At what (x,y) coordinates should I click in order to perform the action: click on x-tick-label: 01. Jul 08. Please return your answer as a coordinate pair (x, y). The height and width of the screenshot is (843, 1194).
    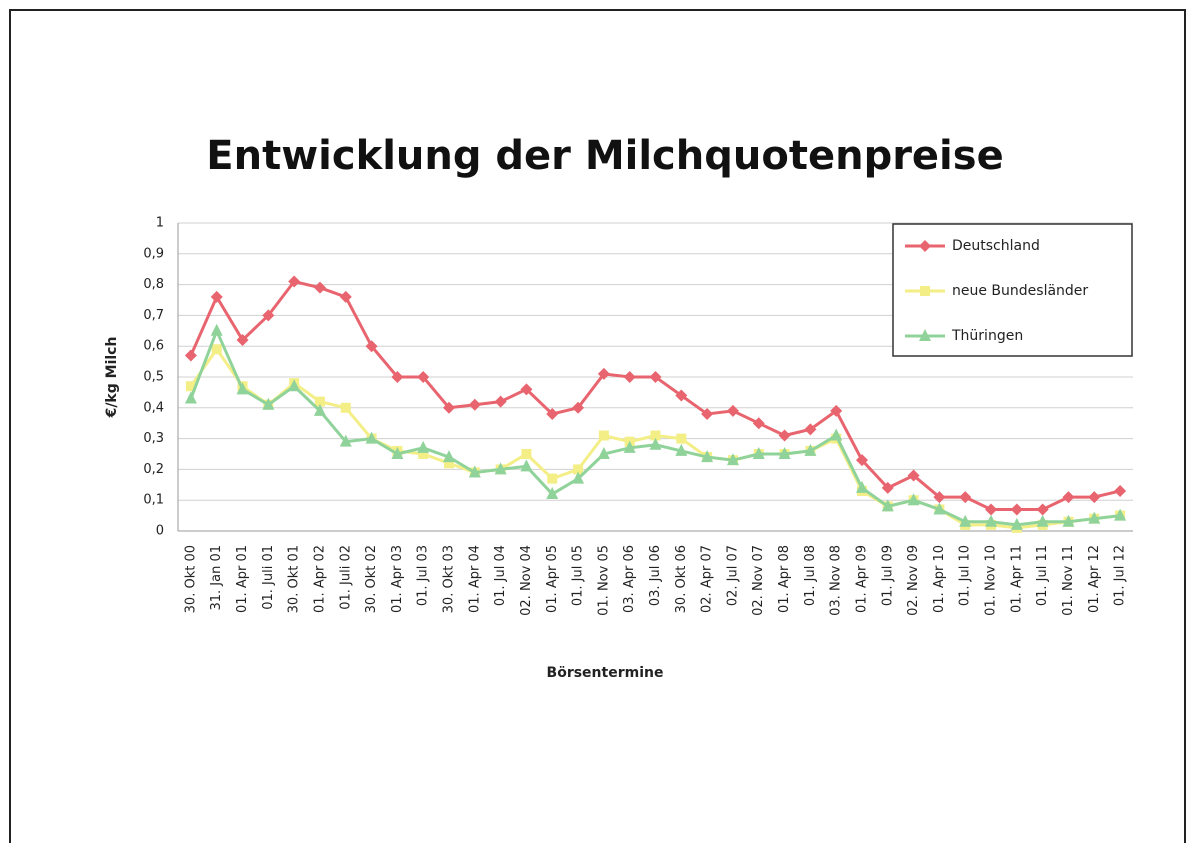
    Looking at the image, I should click on (810, 575).